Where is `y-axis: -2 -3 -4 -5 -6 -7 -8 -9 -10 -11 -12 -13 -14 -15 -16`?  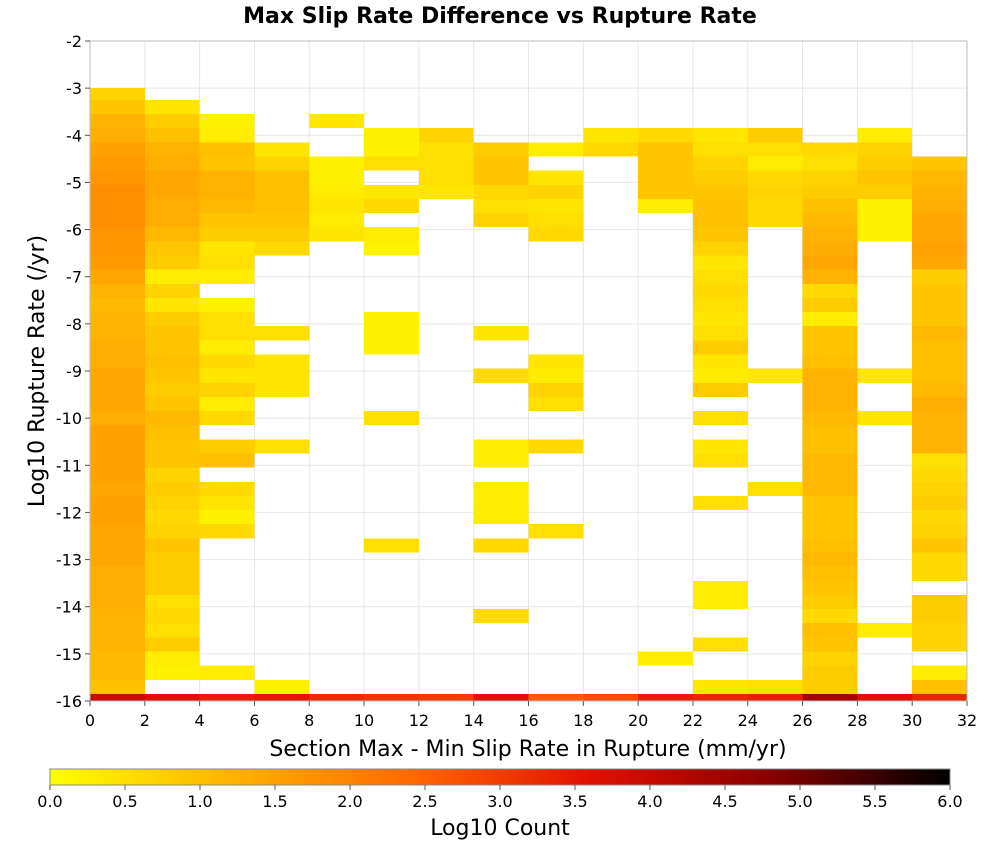
y-axis: -2 -3 -4 -5 -6 -7 -8 -9 -10 -11 -12 -13 -14 -15 -16 is located at coordinates (73, 371).